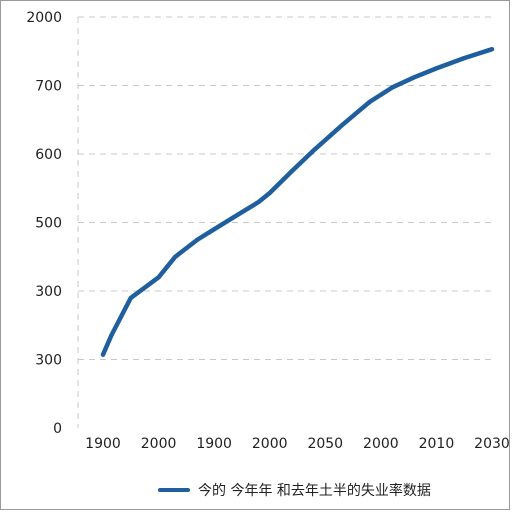 Image resolution: width=512 pixels, height=512 pixels. What do you see at coordinates (174, 490) in the screenshot?
I see `legend-swatch` at bounding box center [174, 490].